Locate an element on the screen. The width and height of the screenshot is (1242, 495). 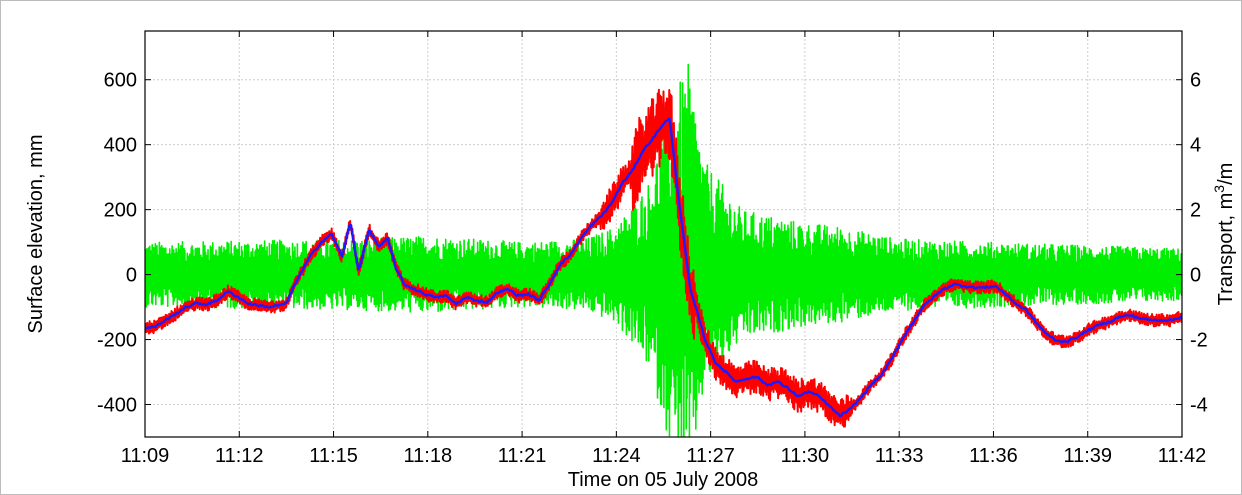
x-axis-title: Time on 05 July 2008 is located at coordinates (663, 480).